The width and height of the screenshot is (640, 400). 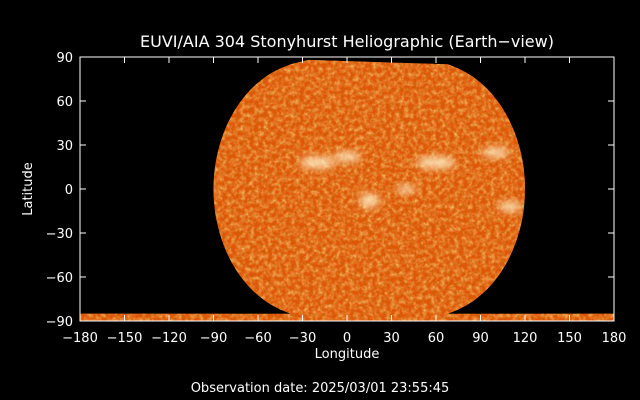 What do you see at coordinates (80, 338) in the screenshot?
I see `x-tick-label: −180` at bounding box center [80, 338].